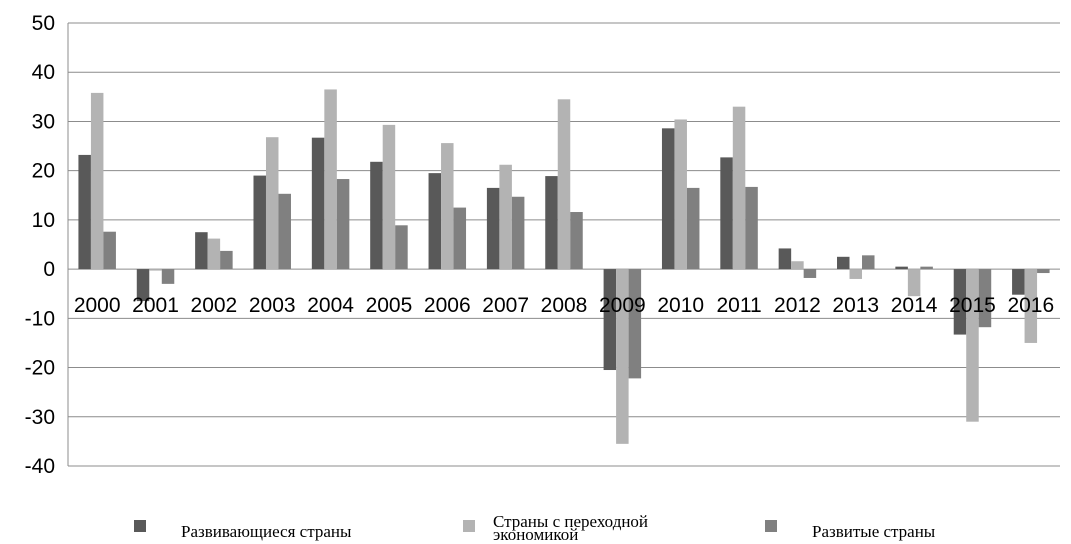  I want to click on y-tick-label: 30, so click(43, 121).